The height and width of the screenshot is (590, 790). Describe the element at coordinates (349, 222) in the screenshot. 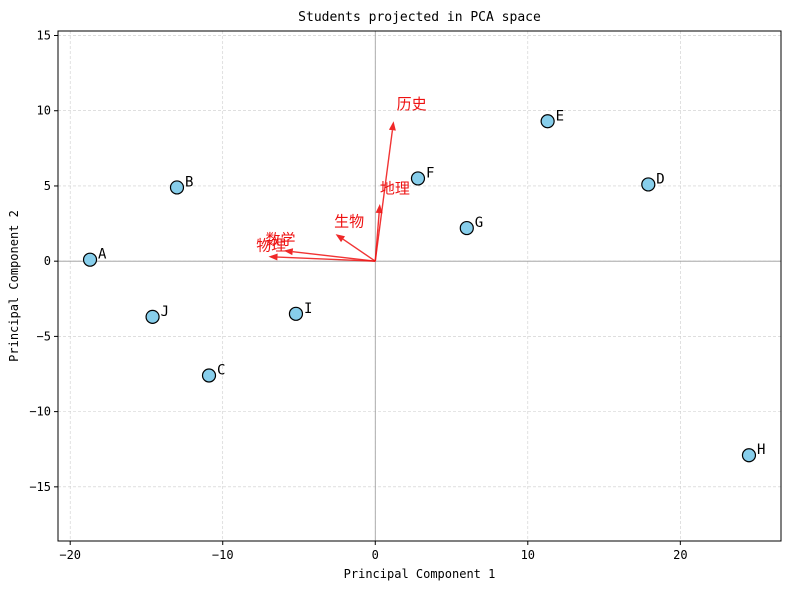

I see `loading-vector-label: 生物` at that location.